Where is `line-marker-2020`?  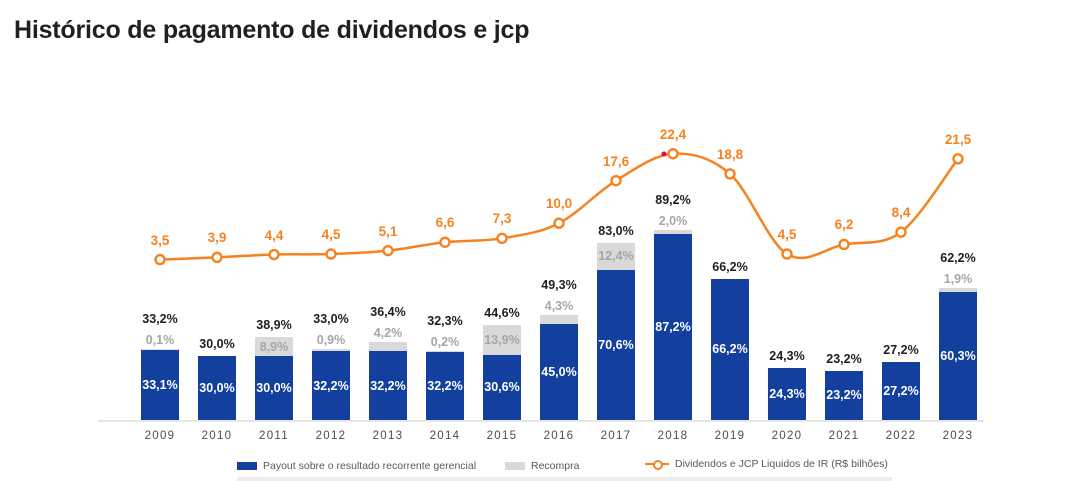 line-marker-2020 is located at coordinates (787, 254).